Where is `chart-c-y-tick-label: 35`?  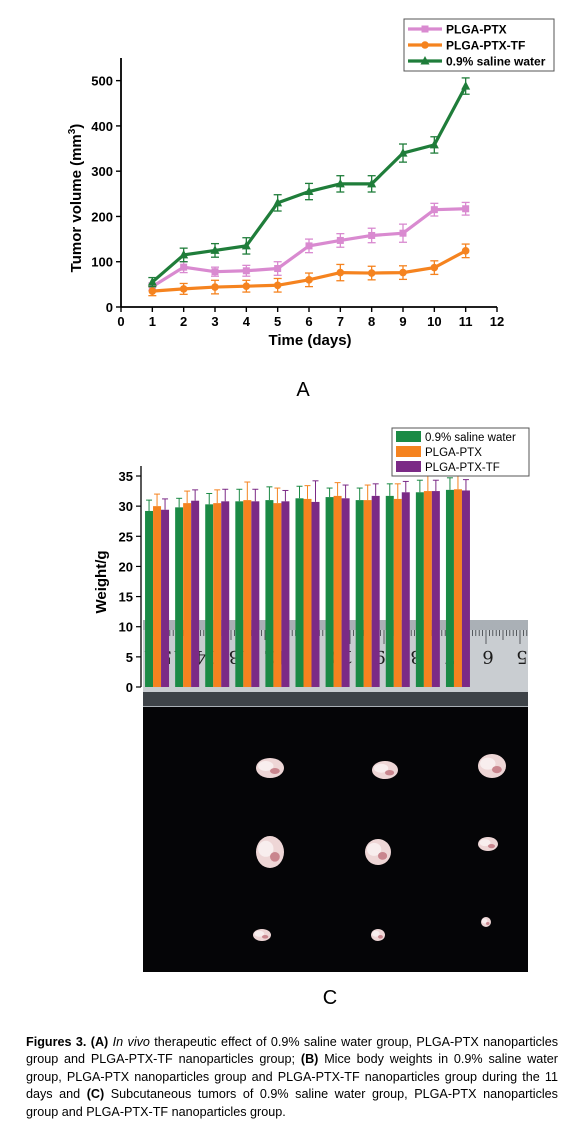 chart-c-y-tick-label: 35 is located at coordinates (126, 476).